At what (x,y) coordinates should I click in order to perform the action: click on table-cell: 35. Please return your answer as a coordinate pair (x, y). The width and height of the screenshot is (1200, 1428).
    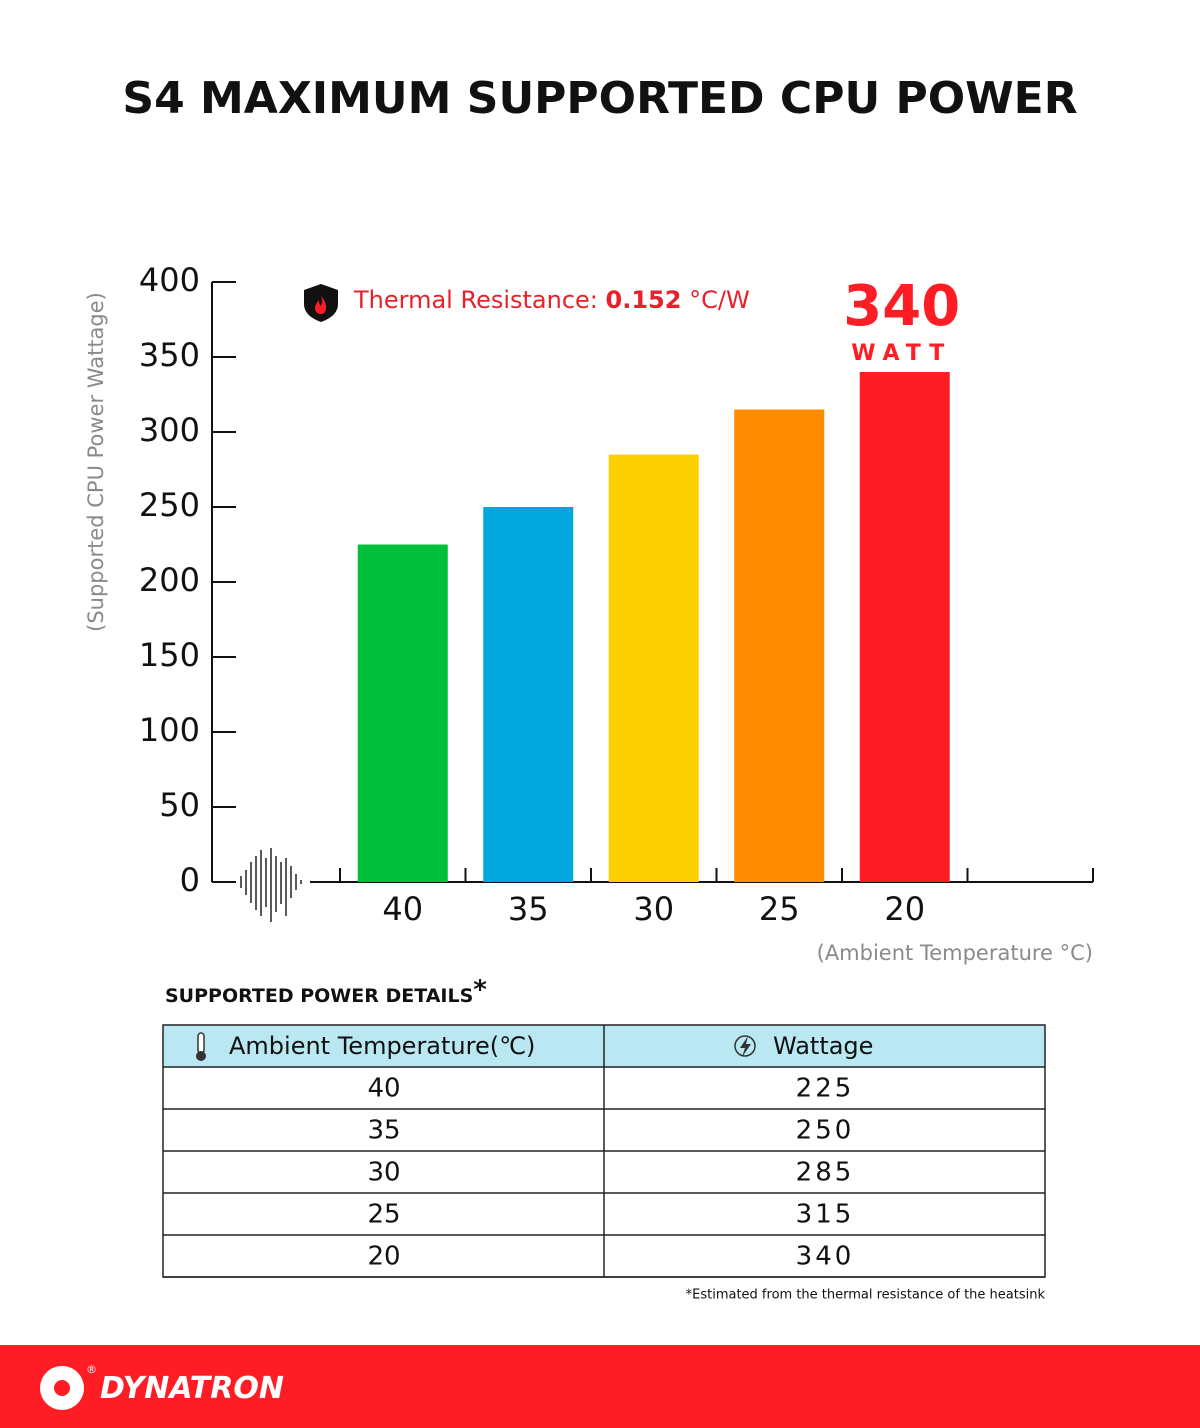
    Looking at the image, I should click on (383, 1131).